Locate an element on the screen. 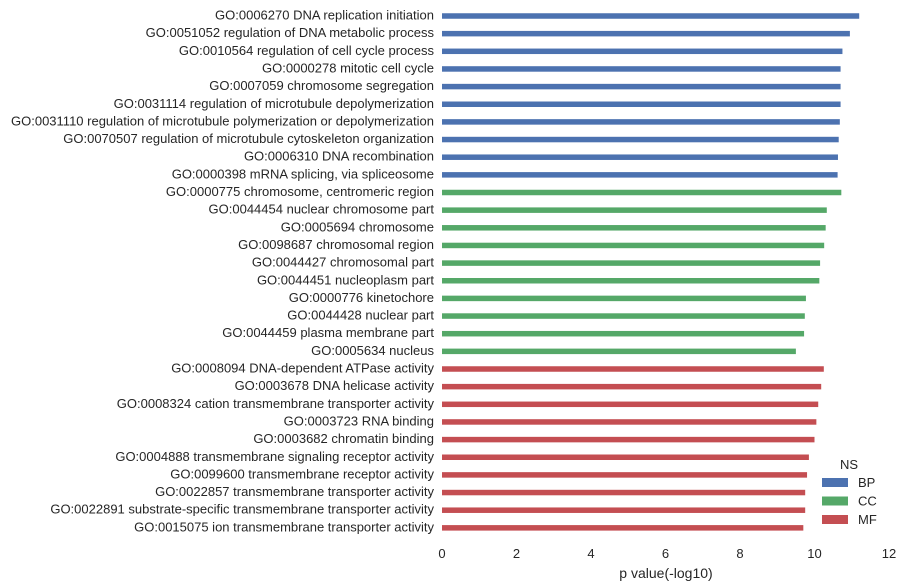 Image resolution: width=903 pixels, height=587 pixels. category-label: GO:0000776 kinetochore is located at coordinates (361, 297).